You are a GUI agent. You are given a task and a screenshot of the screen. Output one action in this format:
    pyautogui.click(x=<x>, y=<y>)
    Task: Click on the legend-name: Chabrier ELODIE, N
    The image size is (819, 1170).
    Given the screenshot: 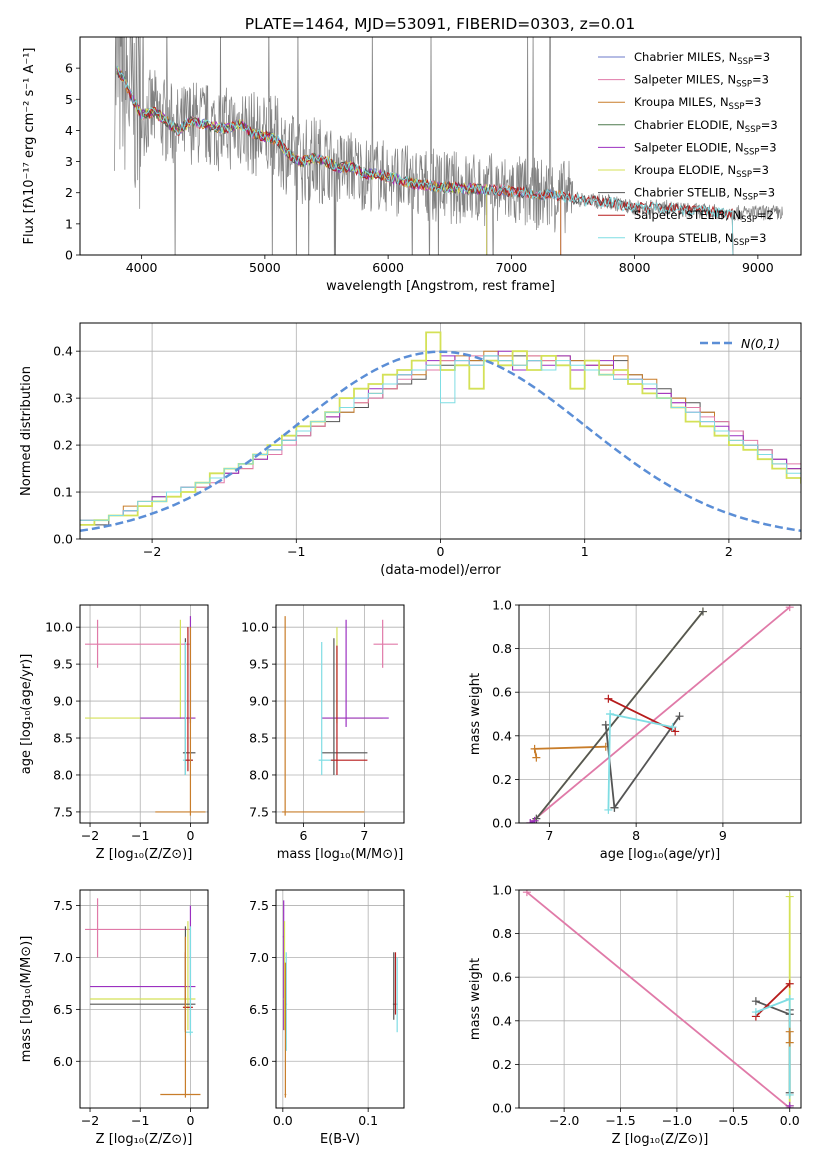 What is the action you would take?
    pyautogui.click(x=689, y=125)
    